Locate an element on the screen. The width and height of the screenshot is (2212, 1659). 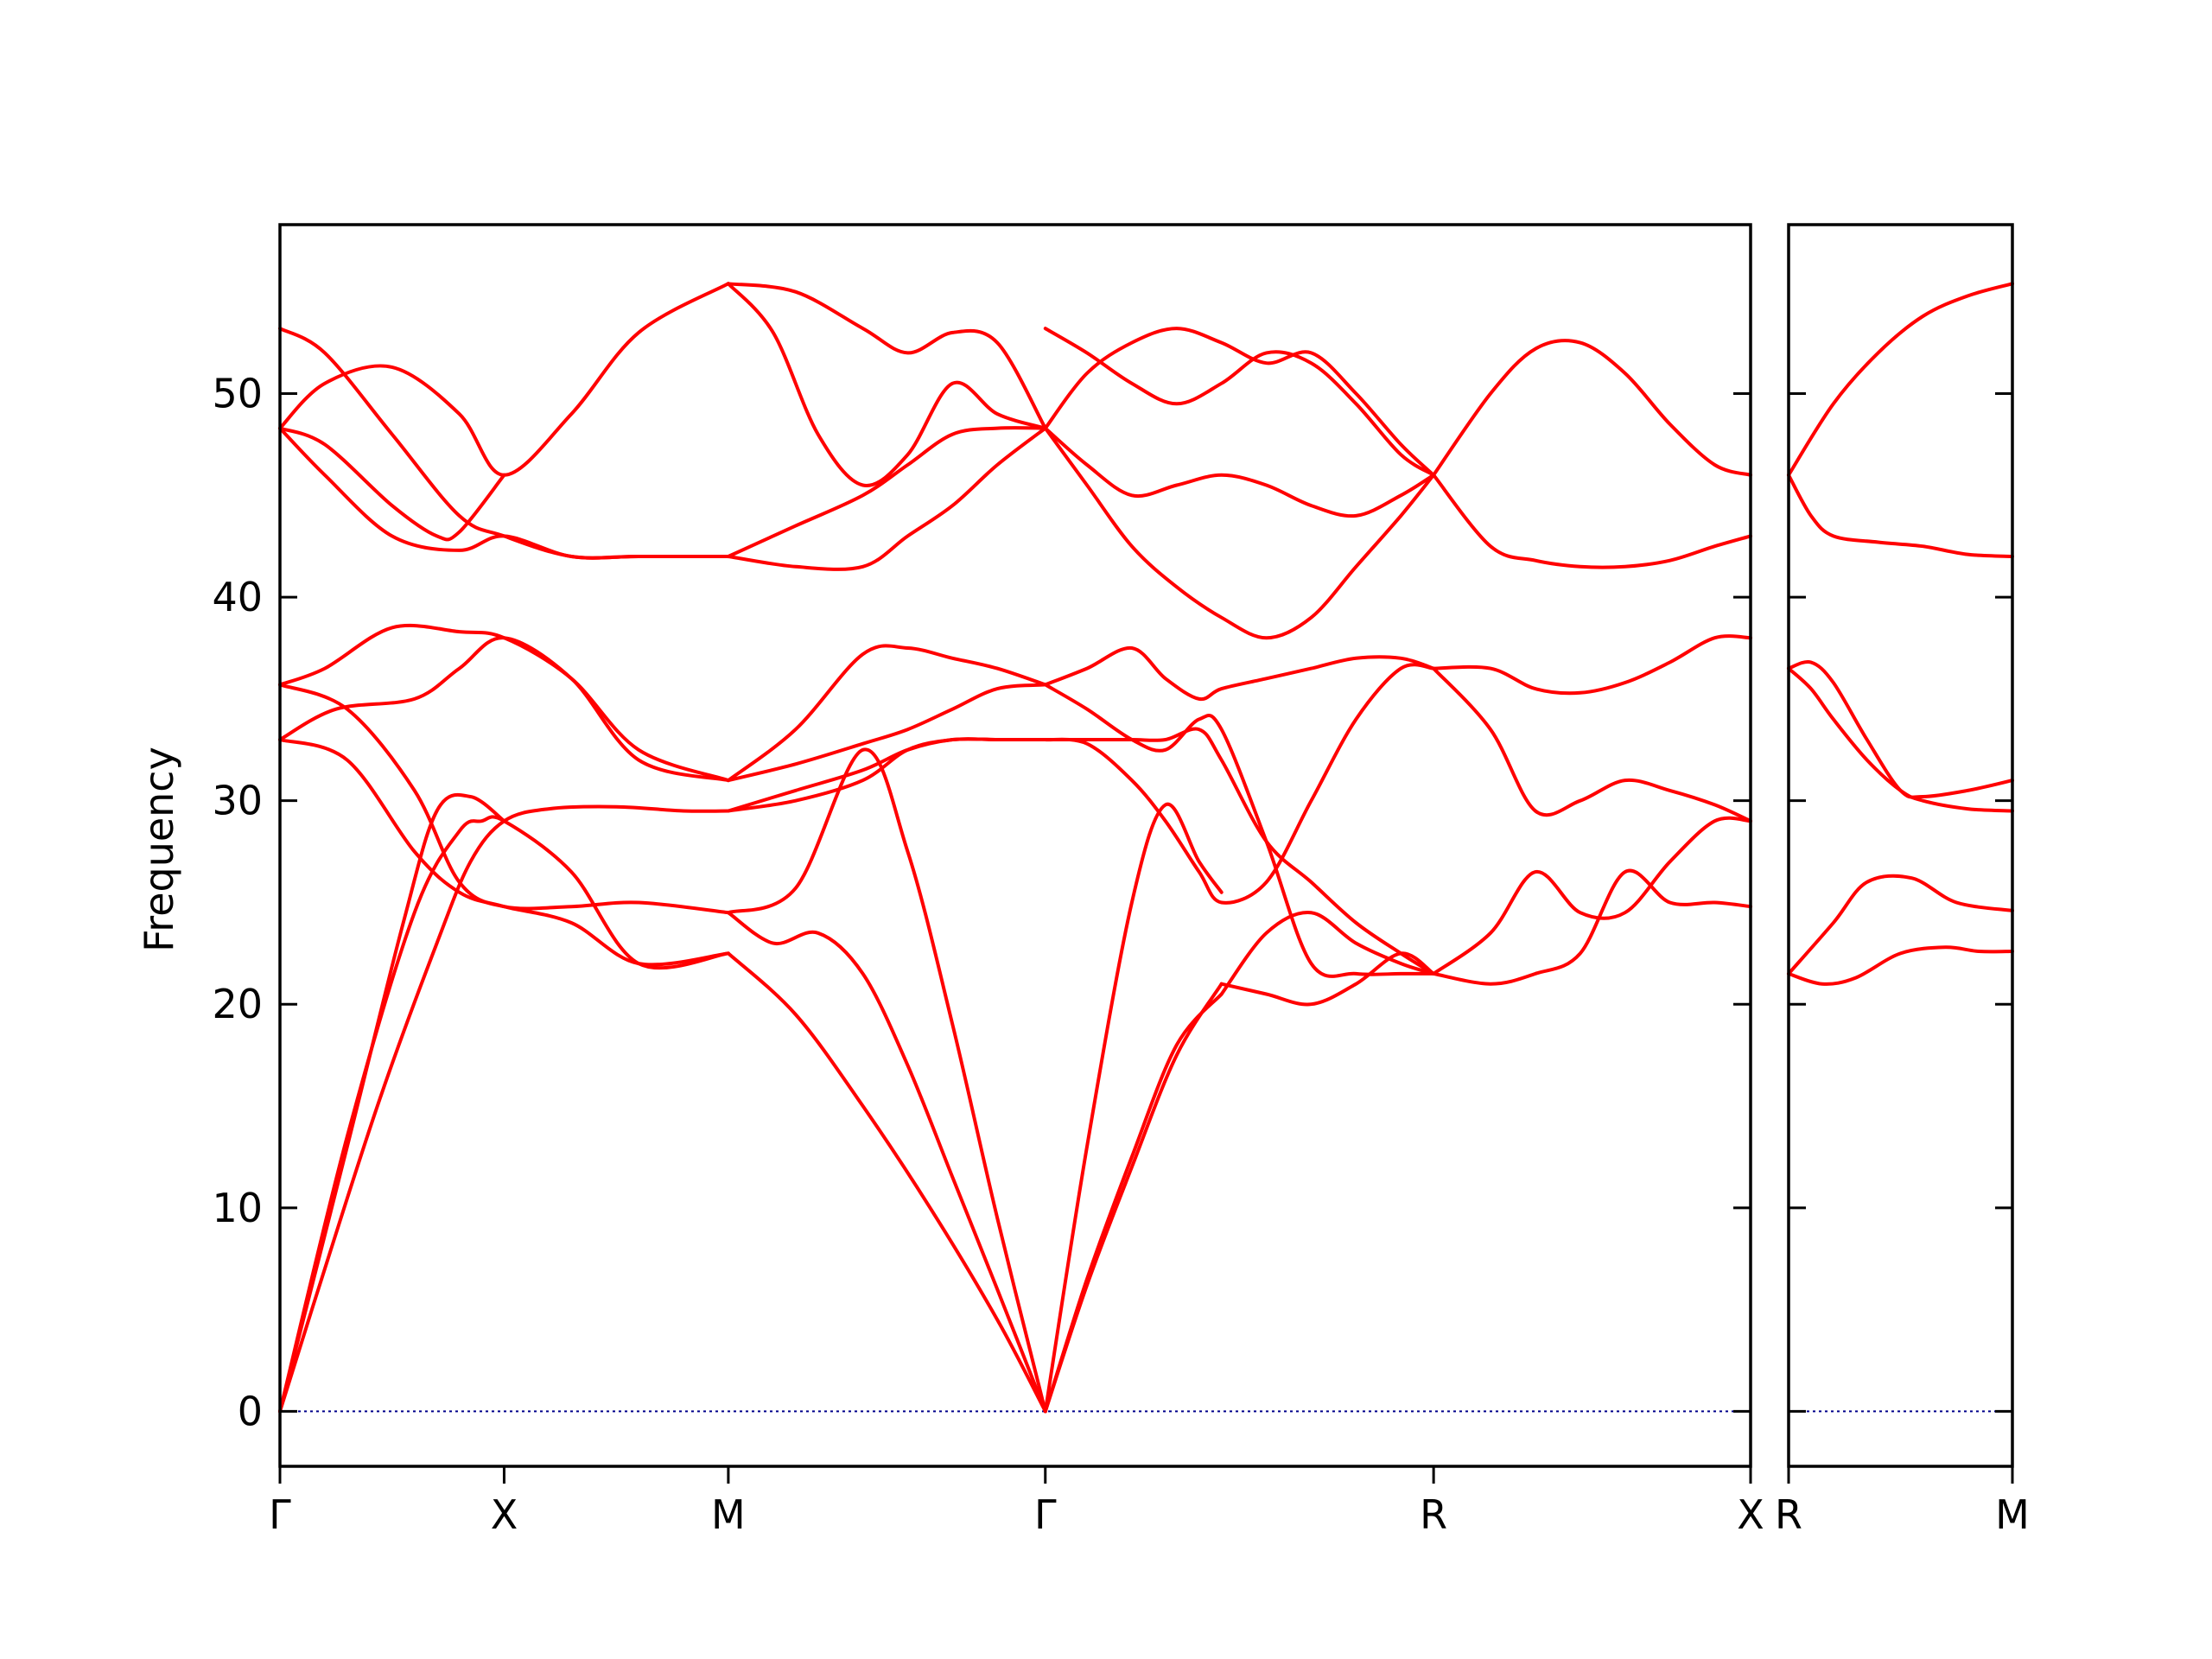
y-tick-label: 10 is located at coordinates (237, 1208).